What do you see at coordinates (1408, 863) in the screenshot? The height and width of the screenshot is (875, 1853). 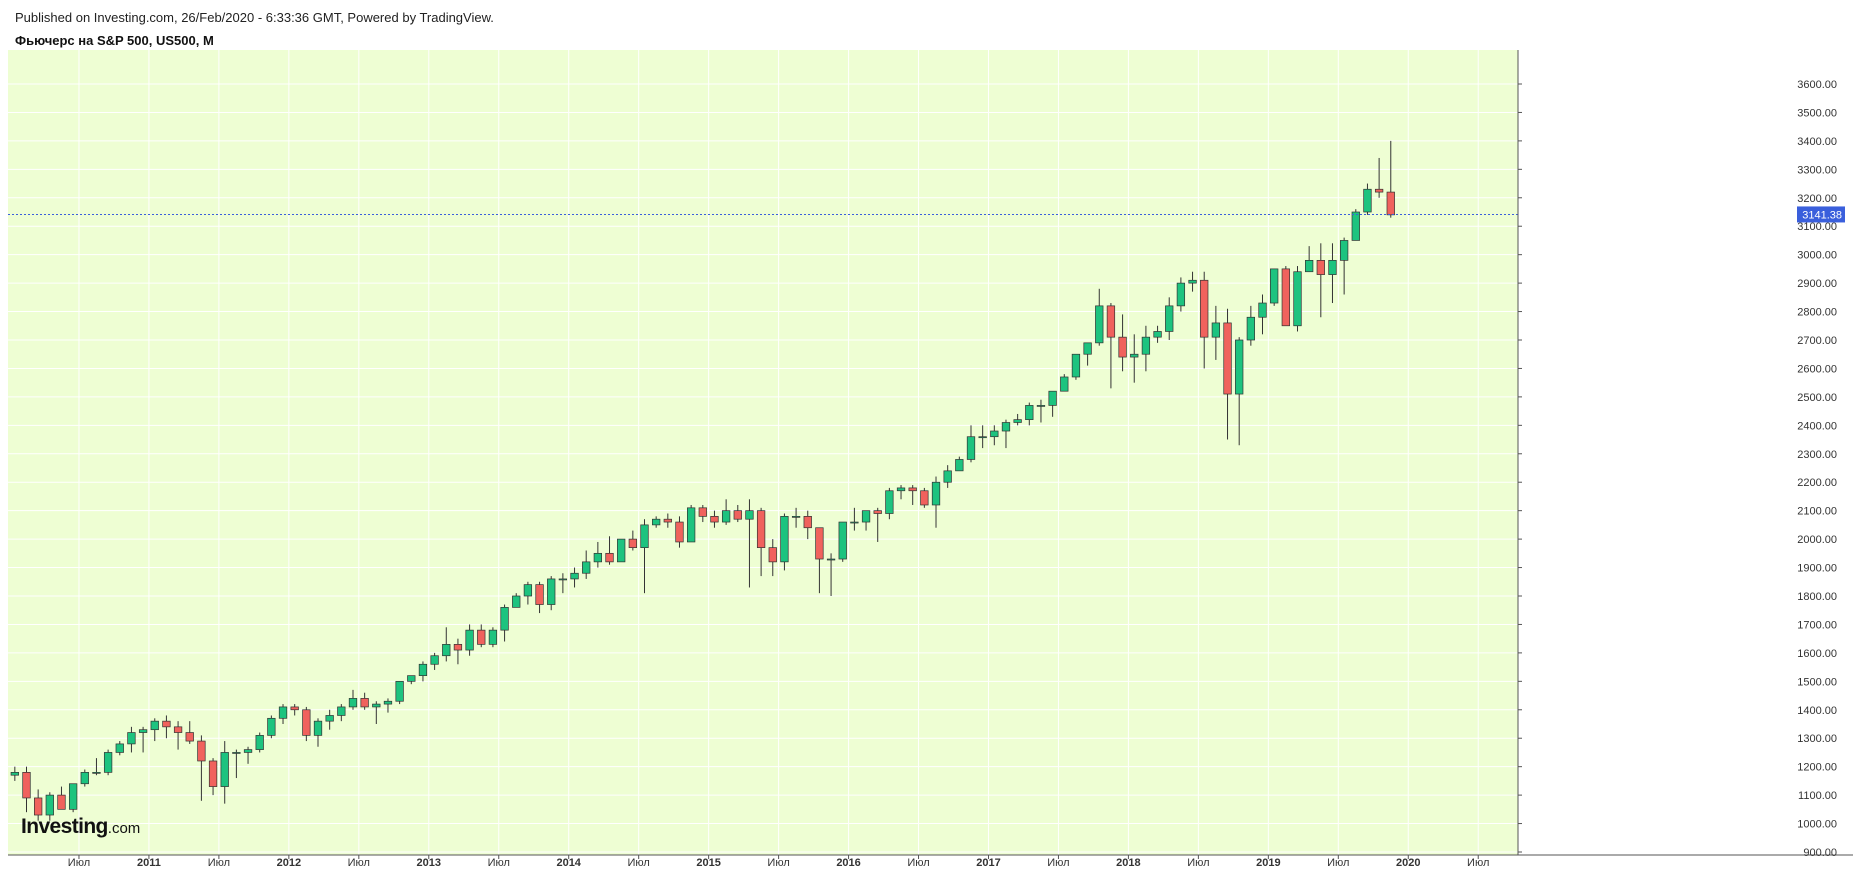 I see `x-tick-label: 2020` at bounding box center [1408, 863].